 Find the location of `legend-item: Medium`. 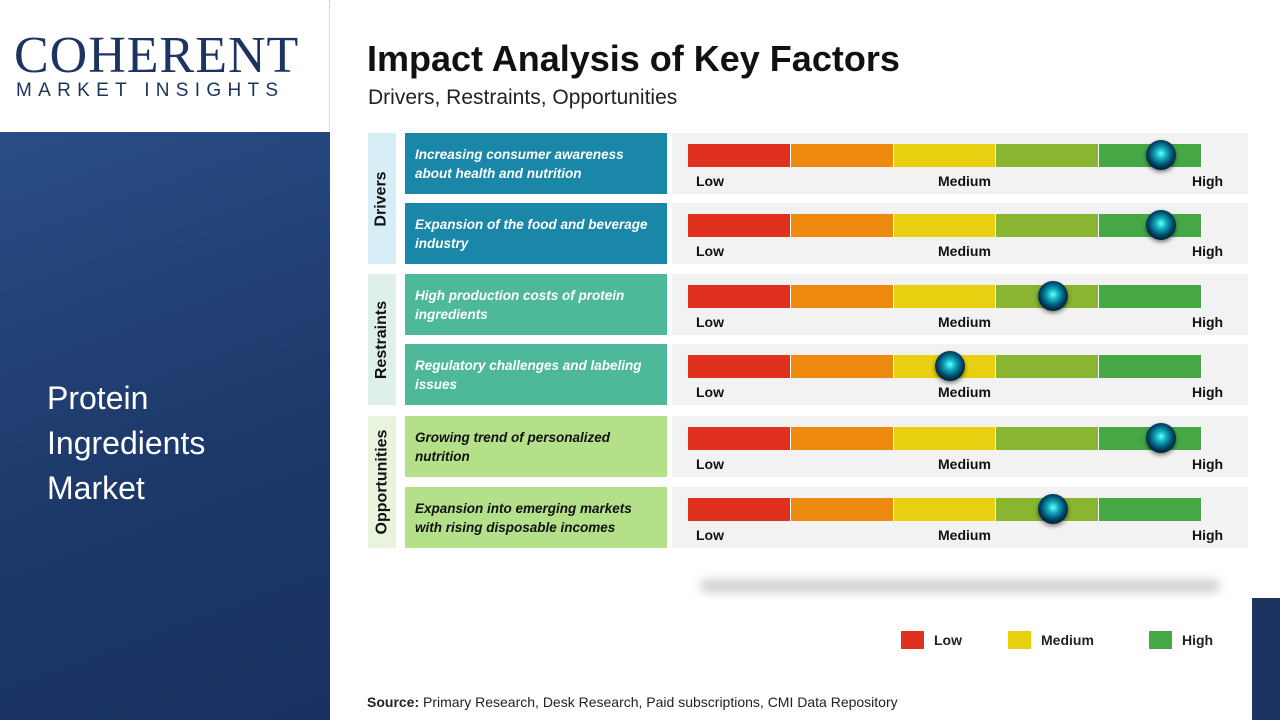

legend-item: Medium is located at coordinates (1051, 640).